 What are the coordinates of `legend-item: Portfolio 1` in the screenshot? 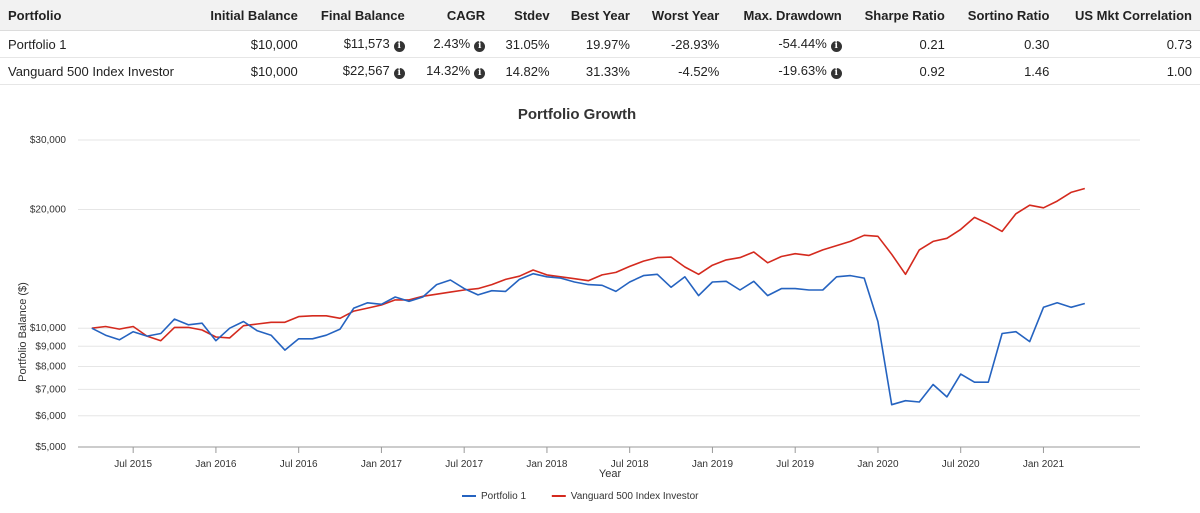 It's located at (494, 496).